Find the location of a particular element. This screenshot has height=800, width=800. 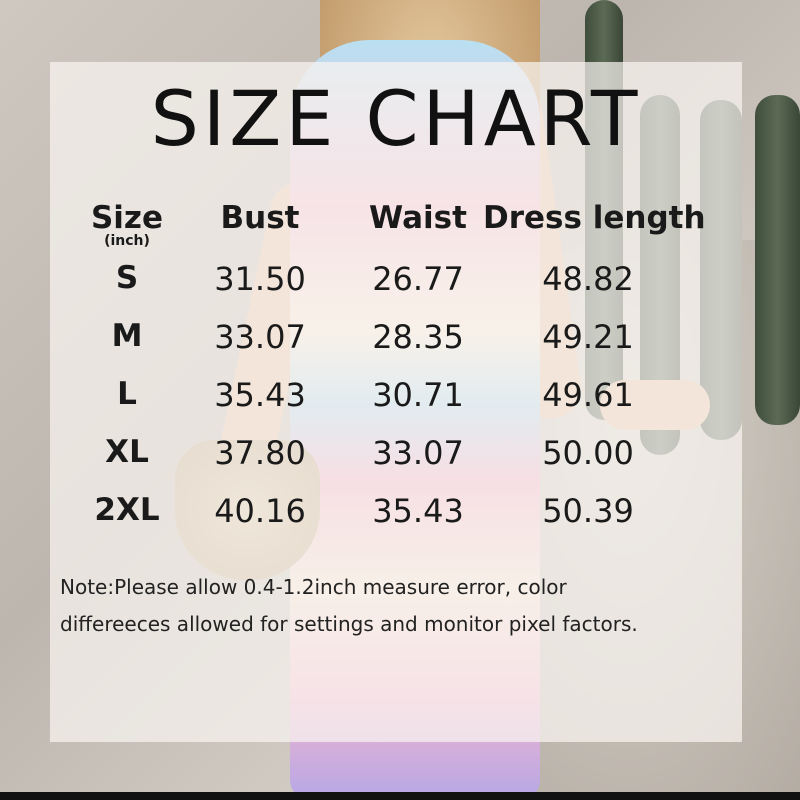

header-bust: Bust is located at coordinates (260, 218).